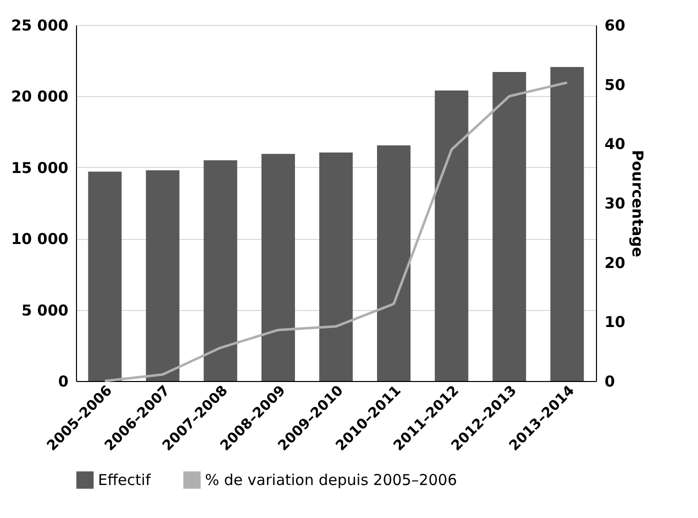 Image resolution: width=698 pixels, height=518 pixels. I want to click on y-tick-label: 5 000, so click(45, 310).